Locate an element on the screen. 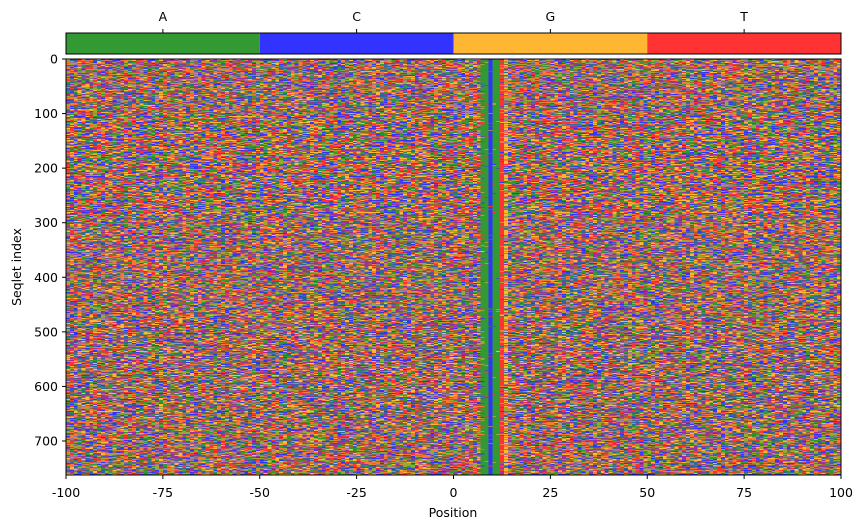 This screenshot has height=529, width=863. x-tick-label: 75 is located at coordinates (744, 492).